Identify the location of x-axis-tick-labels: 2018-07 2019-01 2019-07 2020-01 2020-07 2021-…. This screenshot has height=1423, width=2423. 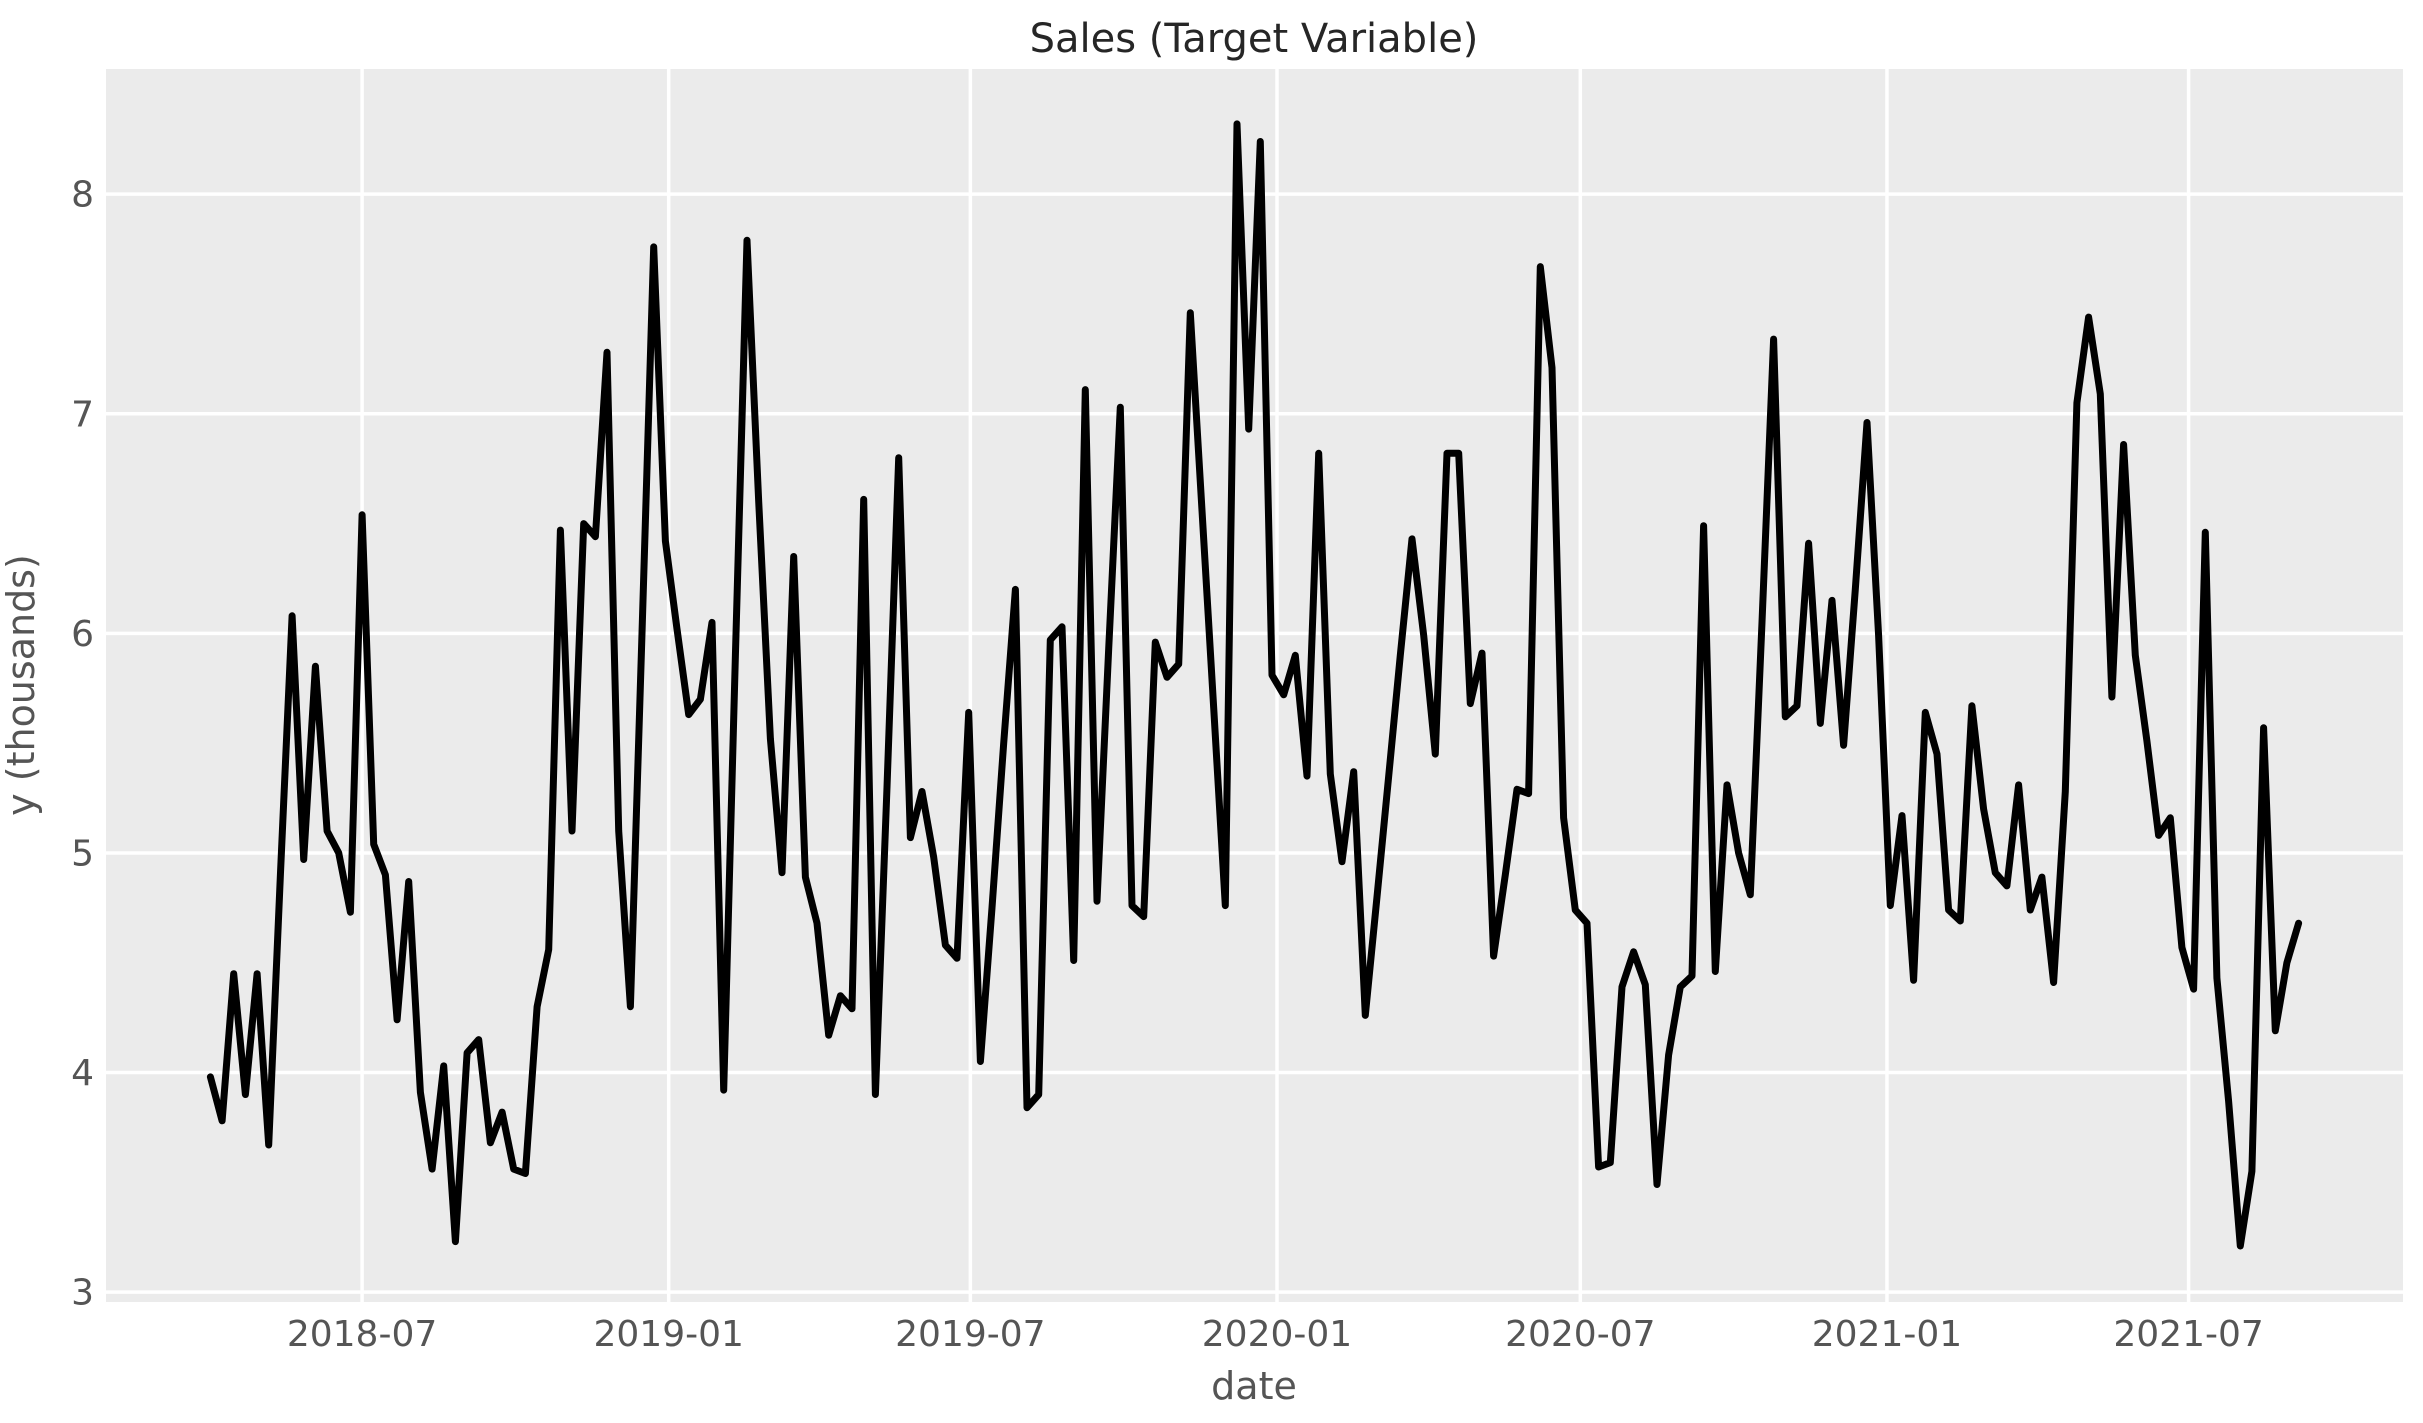
(1275, 1334).